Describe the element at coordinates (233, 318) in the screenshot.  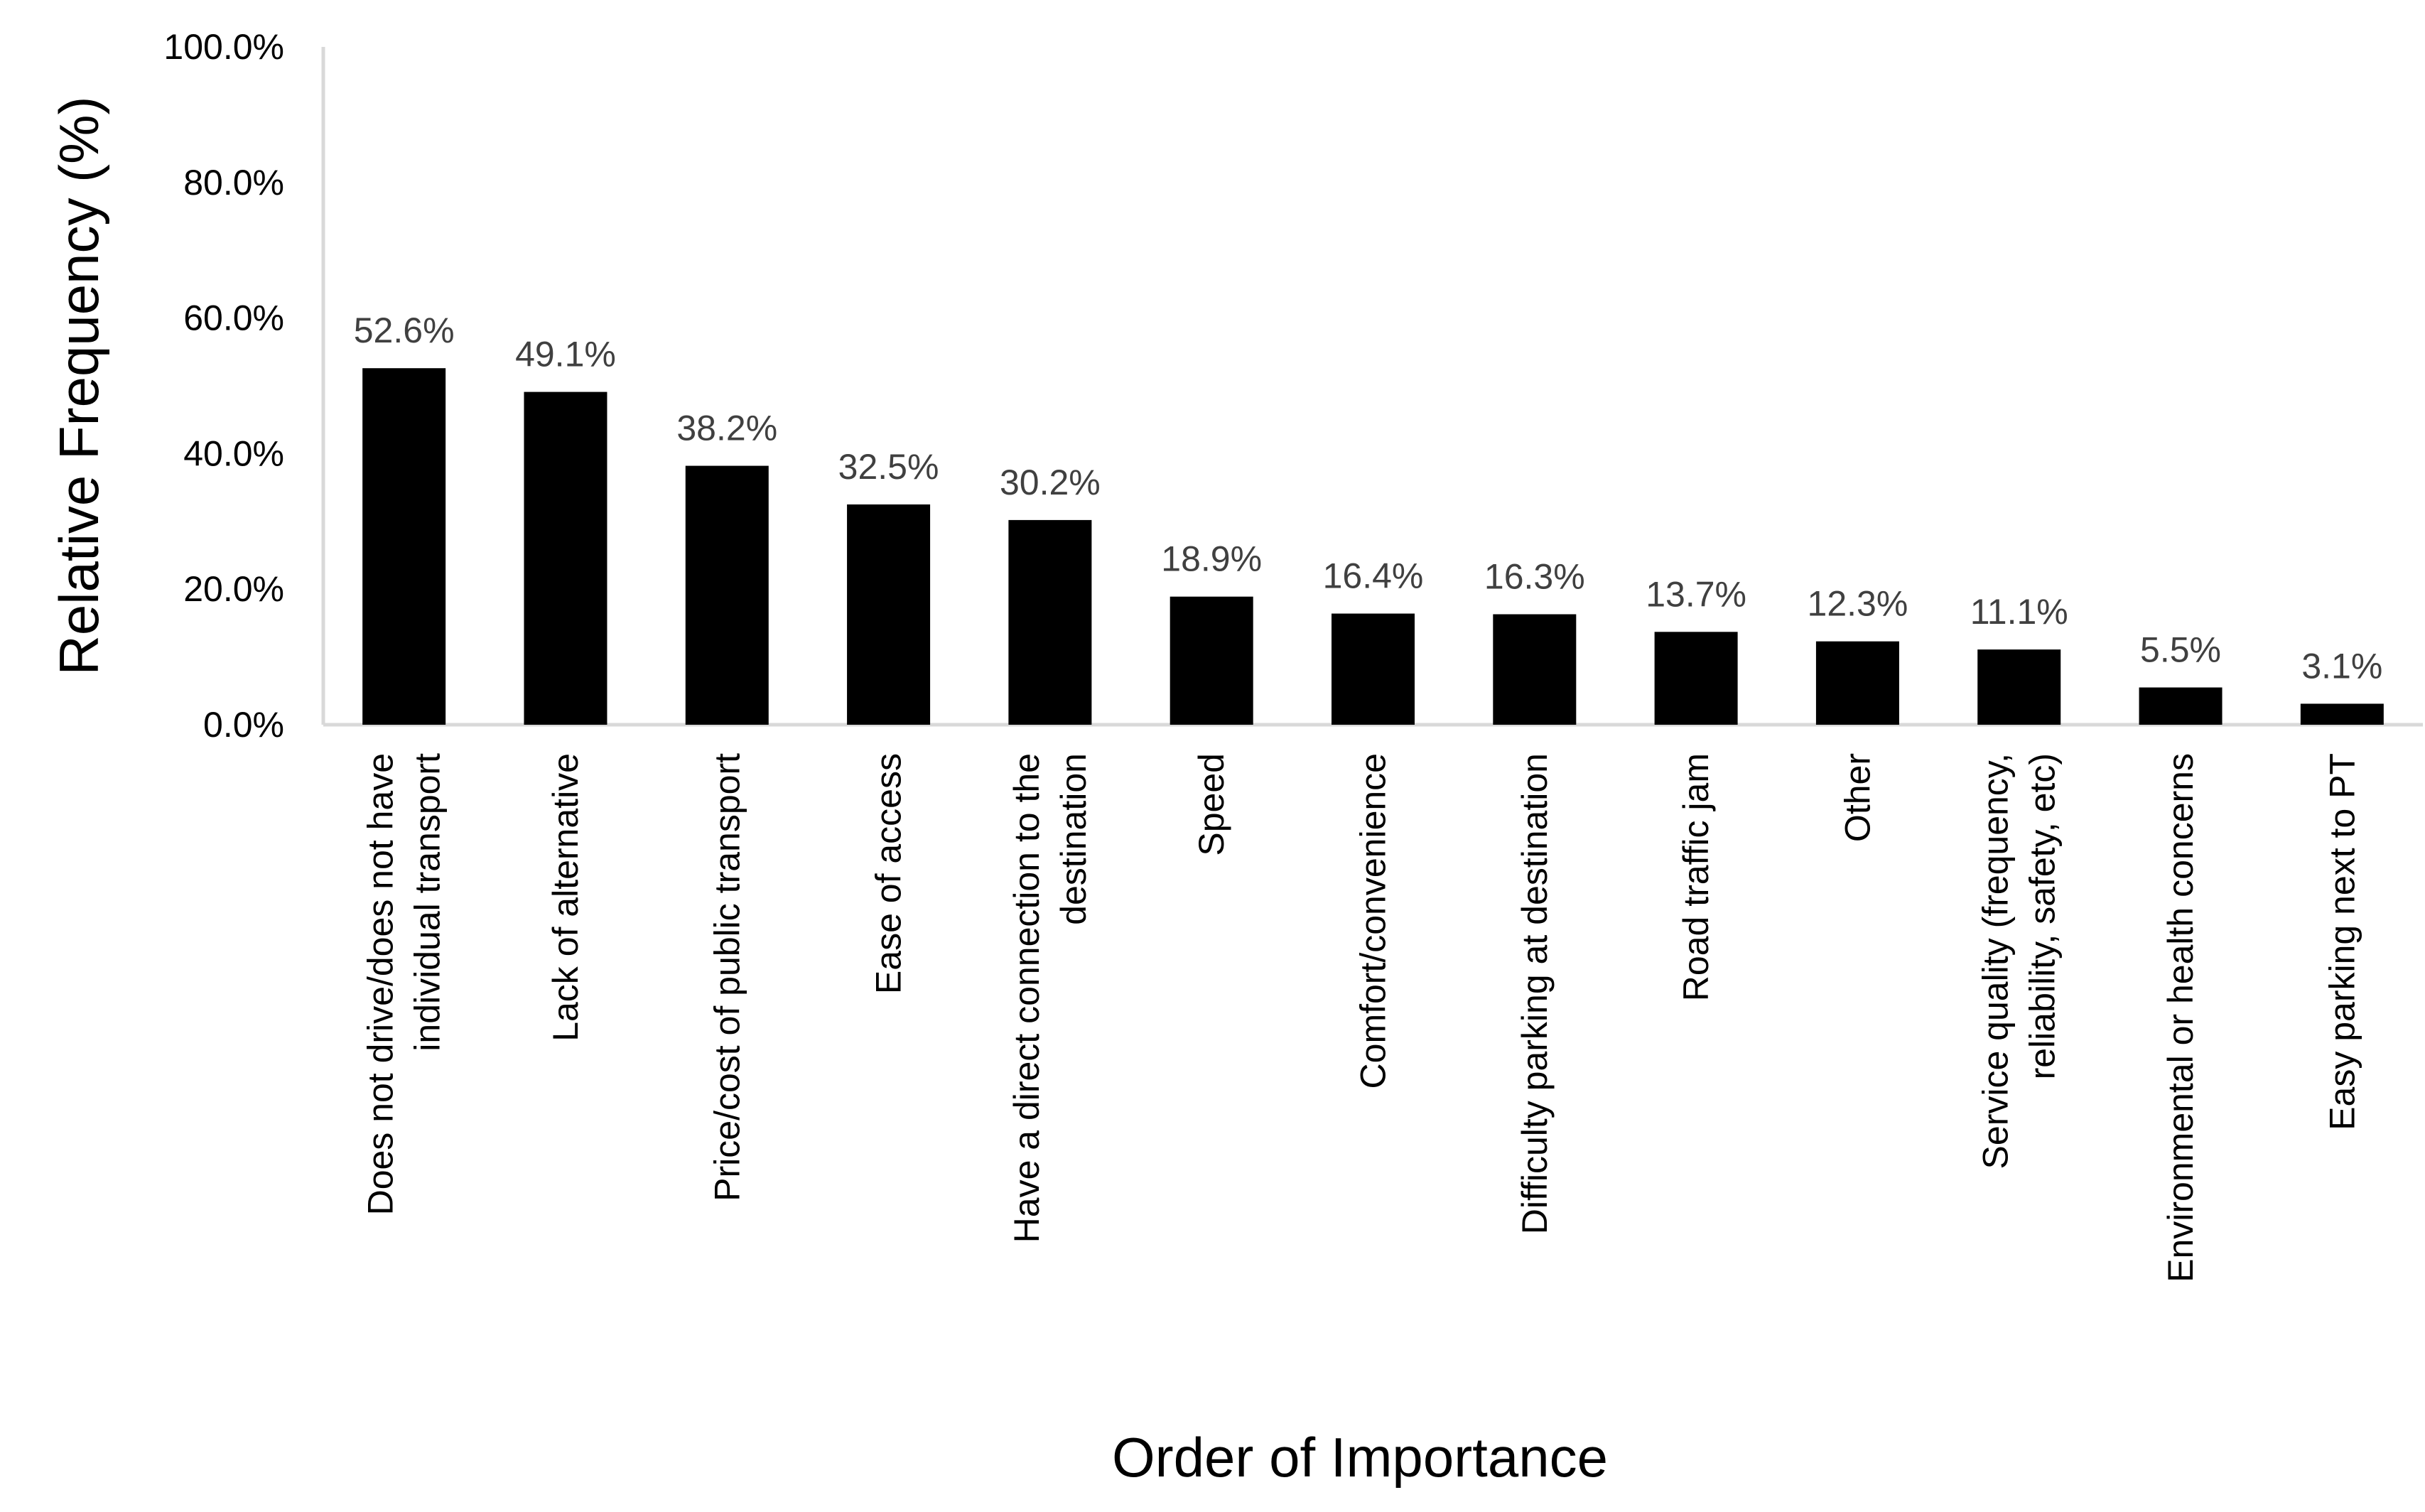
I see `y-tick-label: 60.0%` at that location.